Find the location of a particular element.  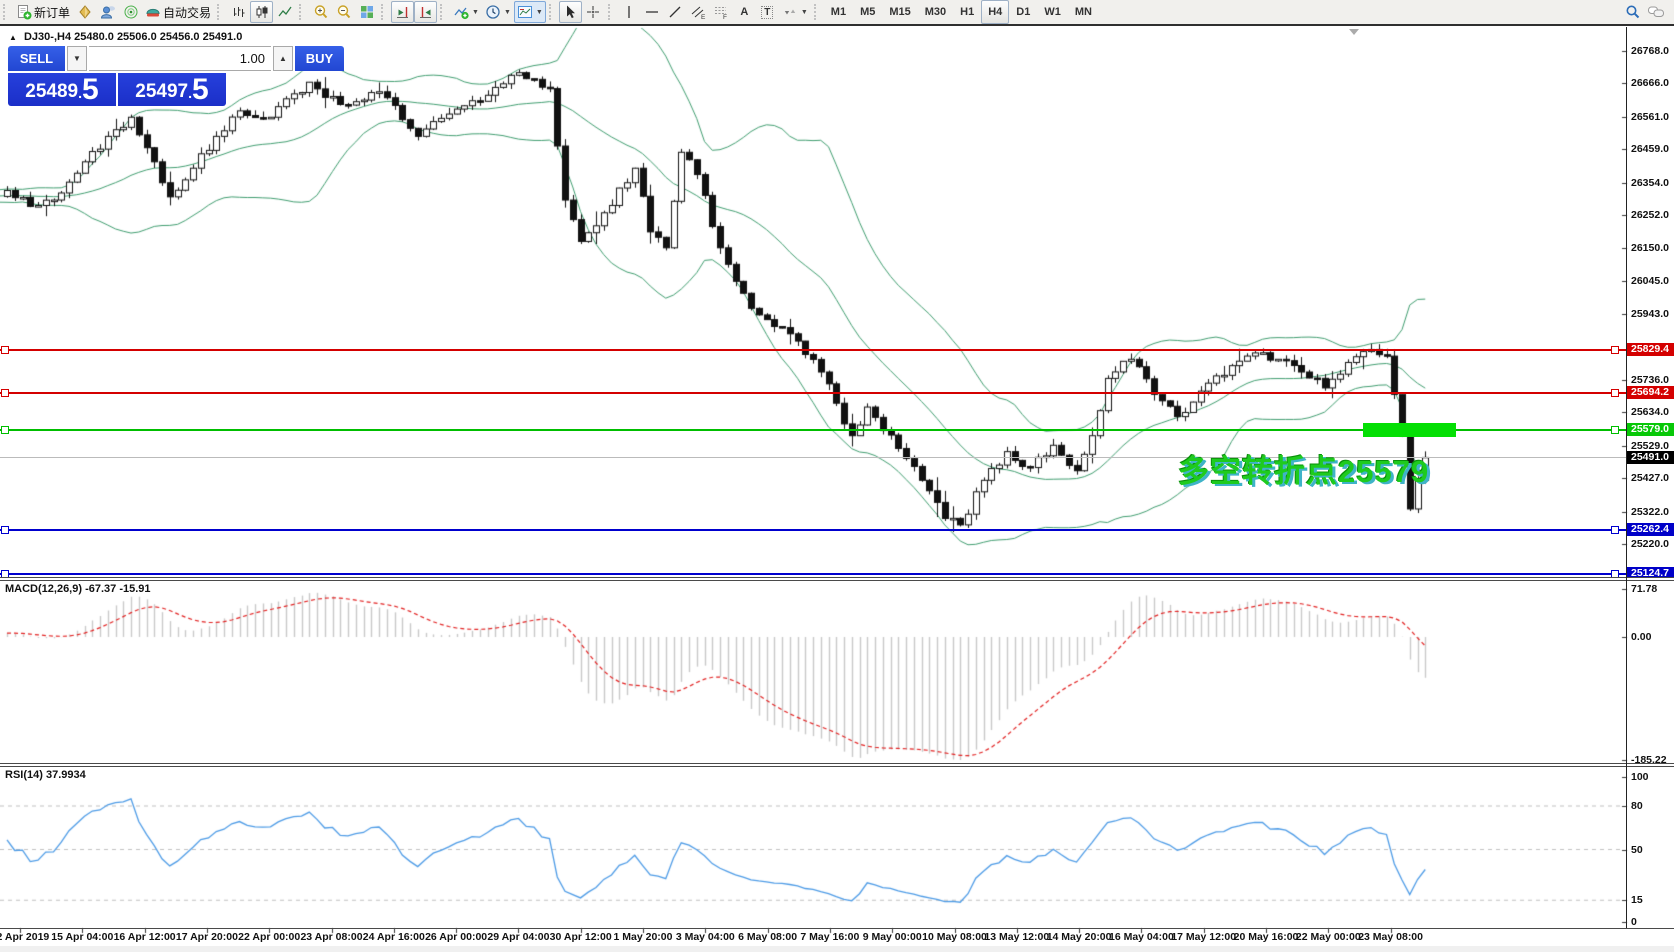

candlestick-chart-button is located at coordinates (262, 12).